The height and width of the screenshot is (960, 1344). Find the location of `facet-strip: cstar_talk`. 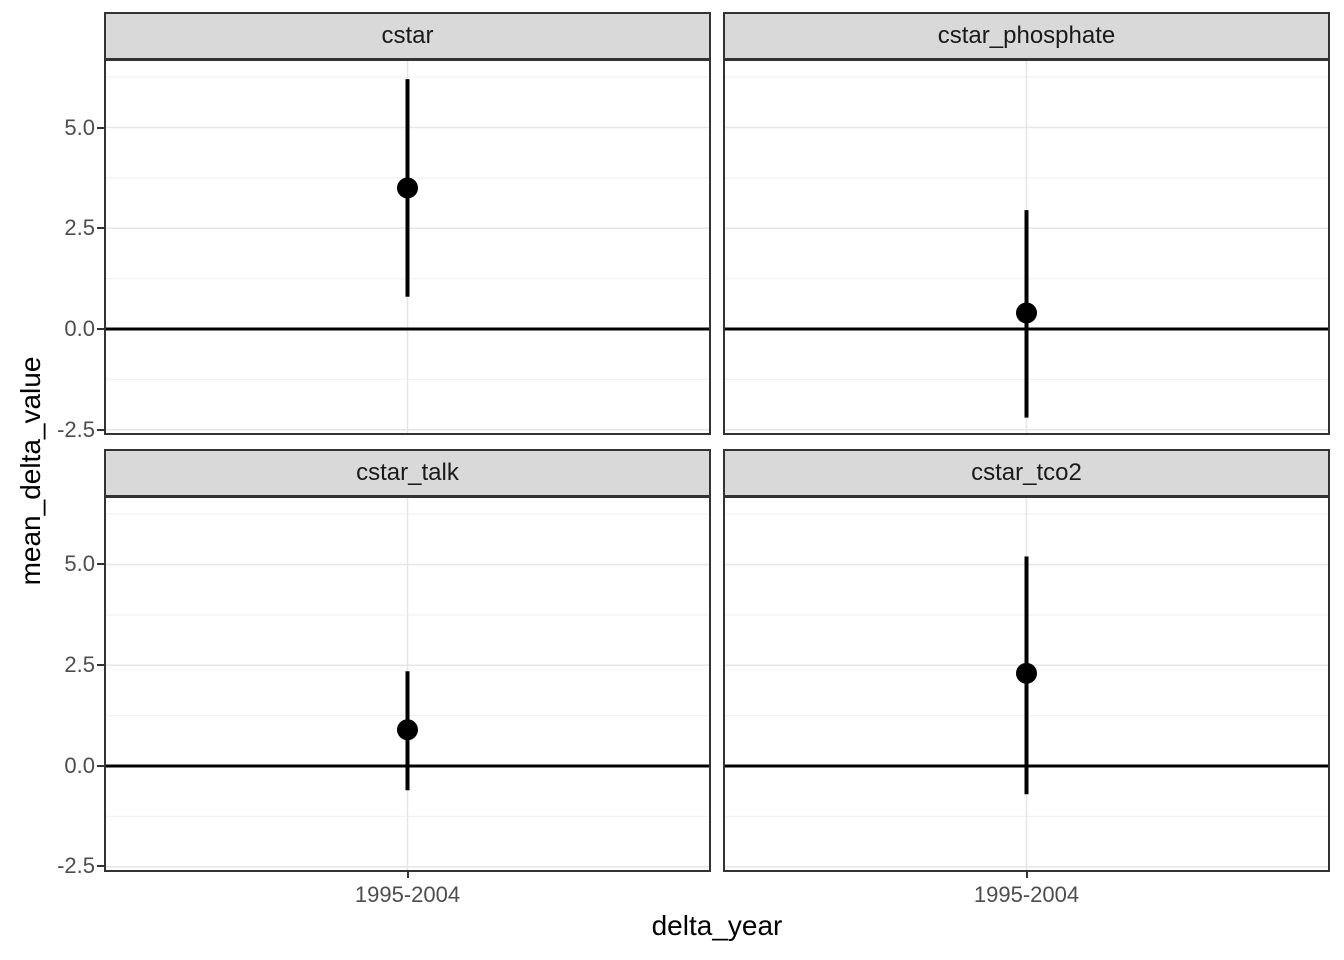

facet-strip: cstar_talk is located at coordinates (407, 474).